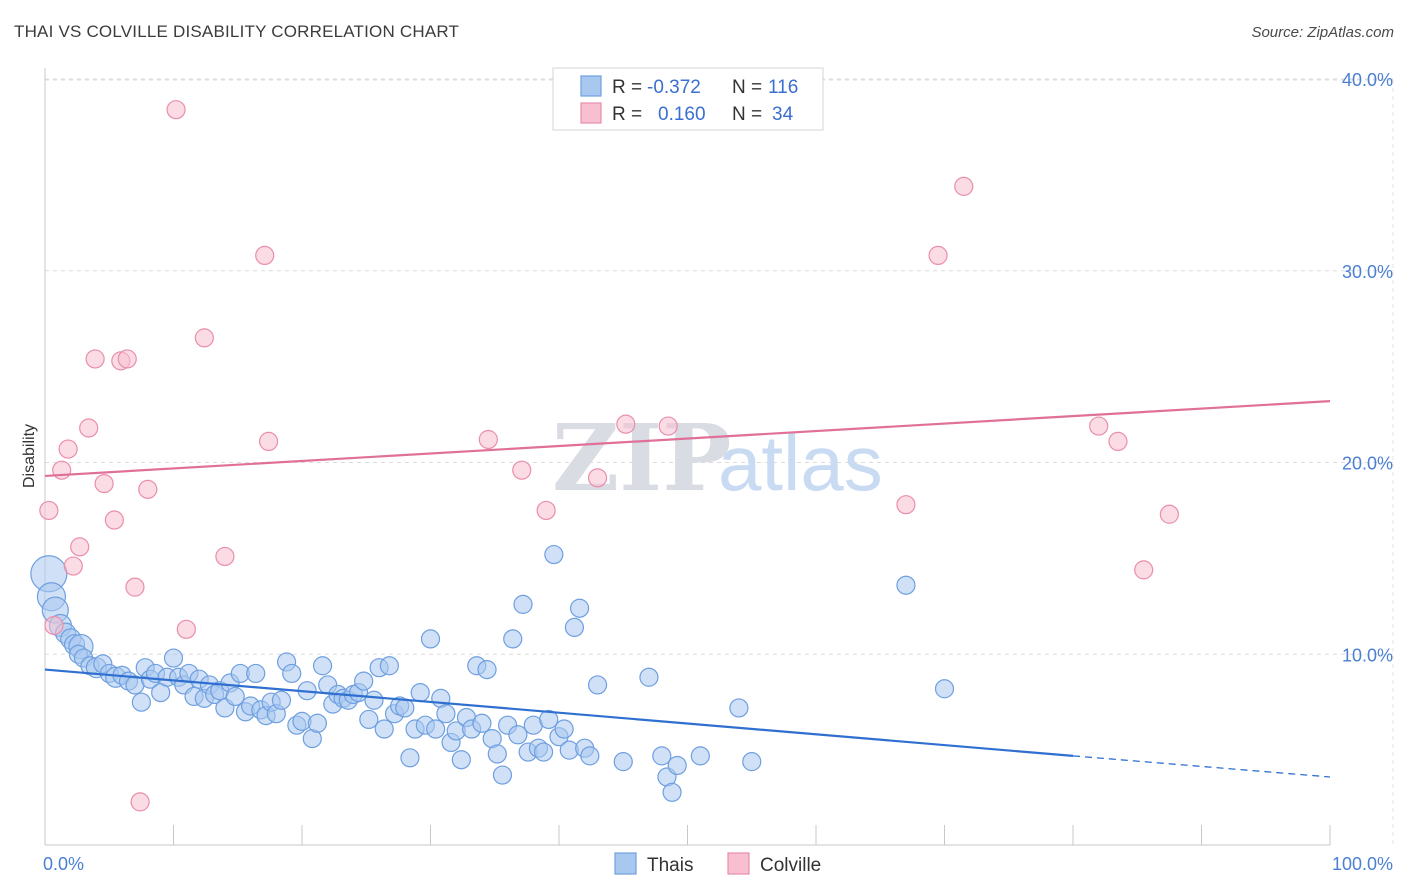 The height and width of the screenshot is (892, 1406). Describe the element at coordinates (1367, 367) in the screenshot. I see `y-tick-labels: 10.0% 20.0% 30.0% 40.0%` at that location.